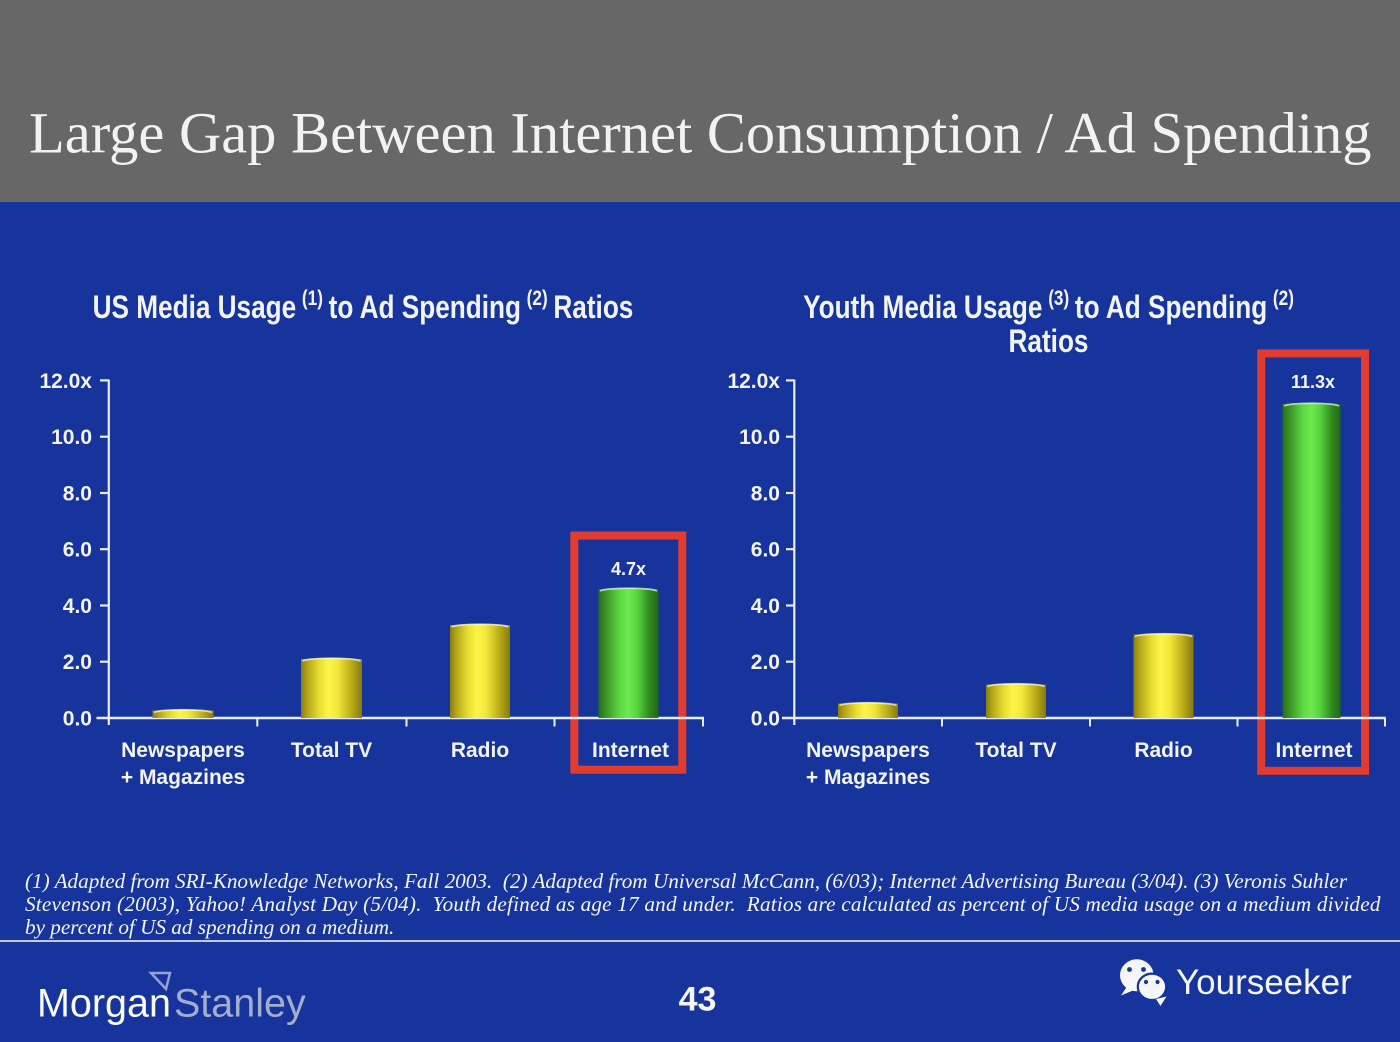 The width and height of the screenshot is (1400, 1042). What do you see at coordinates (1048, 306) in the screenshot?
I see `svg-text:Youth Media Usage(3)to Ad Spen: Youth Media Usage (3) to Ad Spending (2)` at bounding box center [1048, 306].